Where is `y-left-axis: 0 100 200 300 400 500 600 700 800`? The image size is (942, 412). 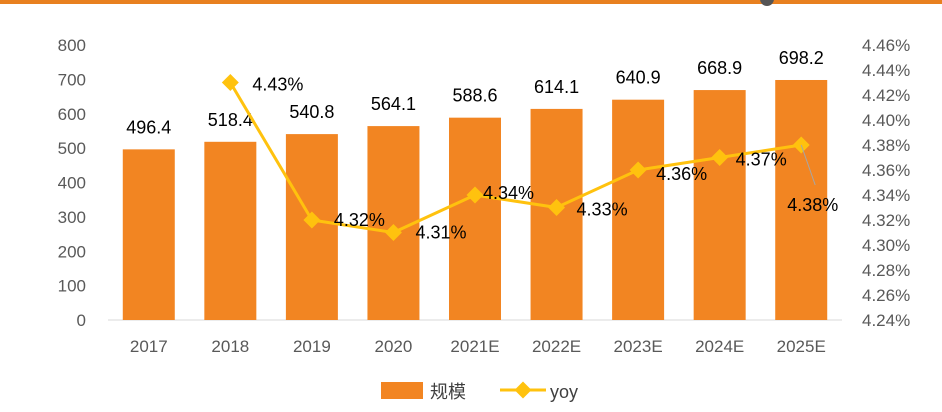 y-left-axis: 0 100 200 300 400 500 600 700 800 is located at coordinates (72, 183).